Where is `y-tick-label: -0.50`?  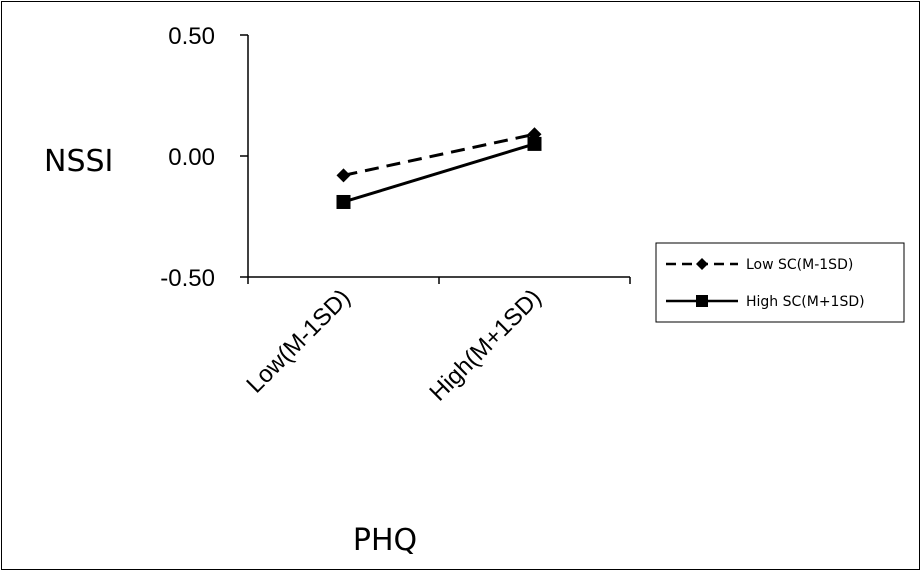 y-tick-label: -0.50 is located at coordinates (187, 278).